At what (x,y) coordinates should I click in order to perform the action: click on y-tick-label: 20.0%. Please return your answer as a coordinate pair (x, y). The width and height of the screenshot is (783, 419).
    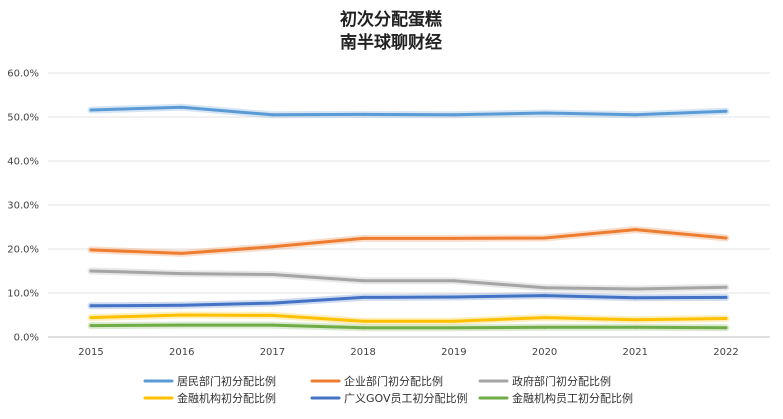
    Looking at the image, I should click on (23, 250).